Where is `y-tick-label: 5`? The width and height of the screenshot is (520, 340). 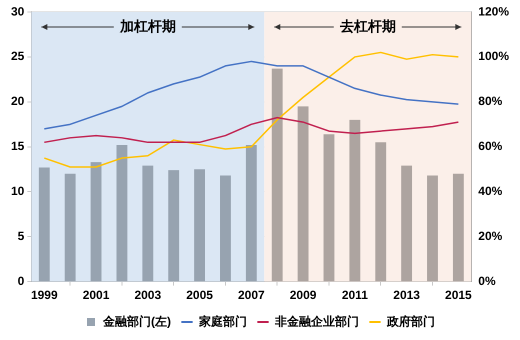
y-tick-label: 5 is located at coordinates (21, 235).